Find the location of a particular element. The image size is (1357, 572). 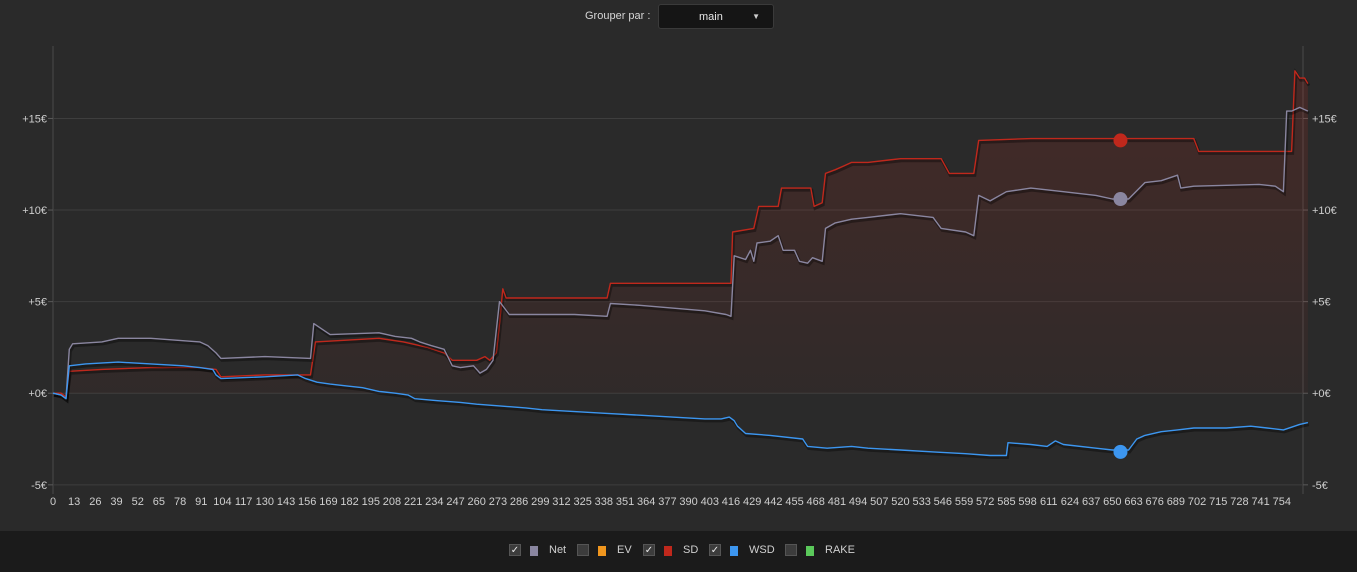

x-tick-label: 156 is located at coordinates (307, 502).